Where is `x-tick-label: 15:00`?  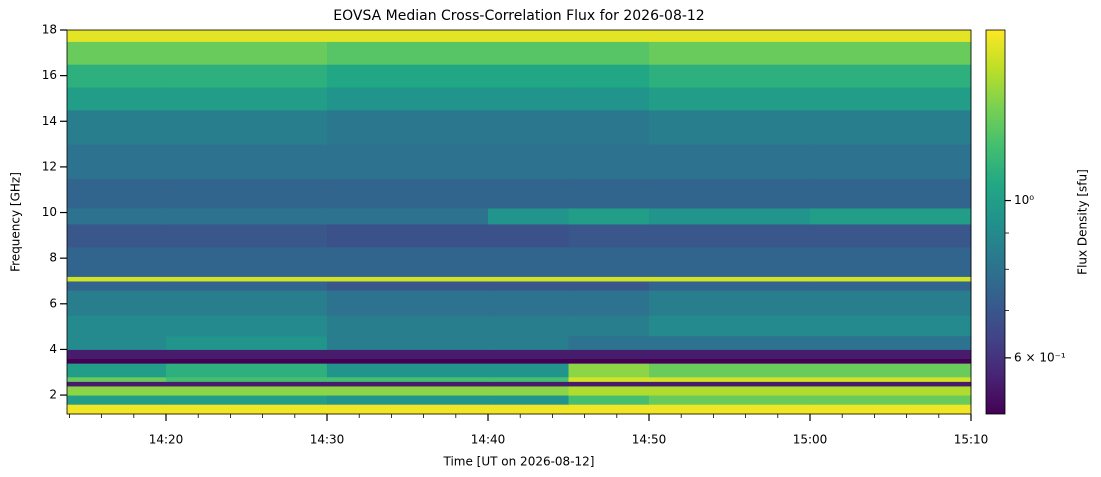 x-tick-label: 15:00 is located at coordinates (810, 440).